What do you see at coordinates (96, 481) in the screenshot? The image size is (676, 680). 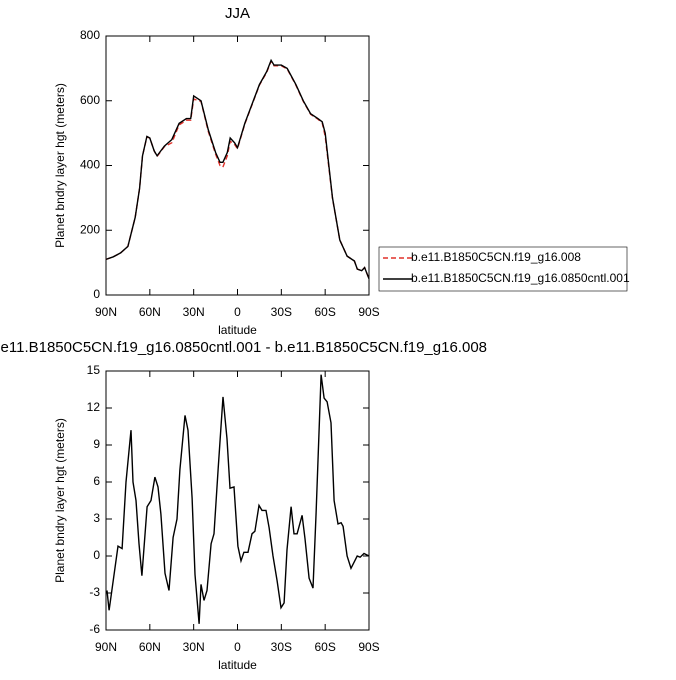 I see `y-tick-label: 6` at bounding box center [96, 481].